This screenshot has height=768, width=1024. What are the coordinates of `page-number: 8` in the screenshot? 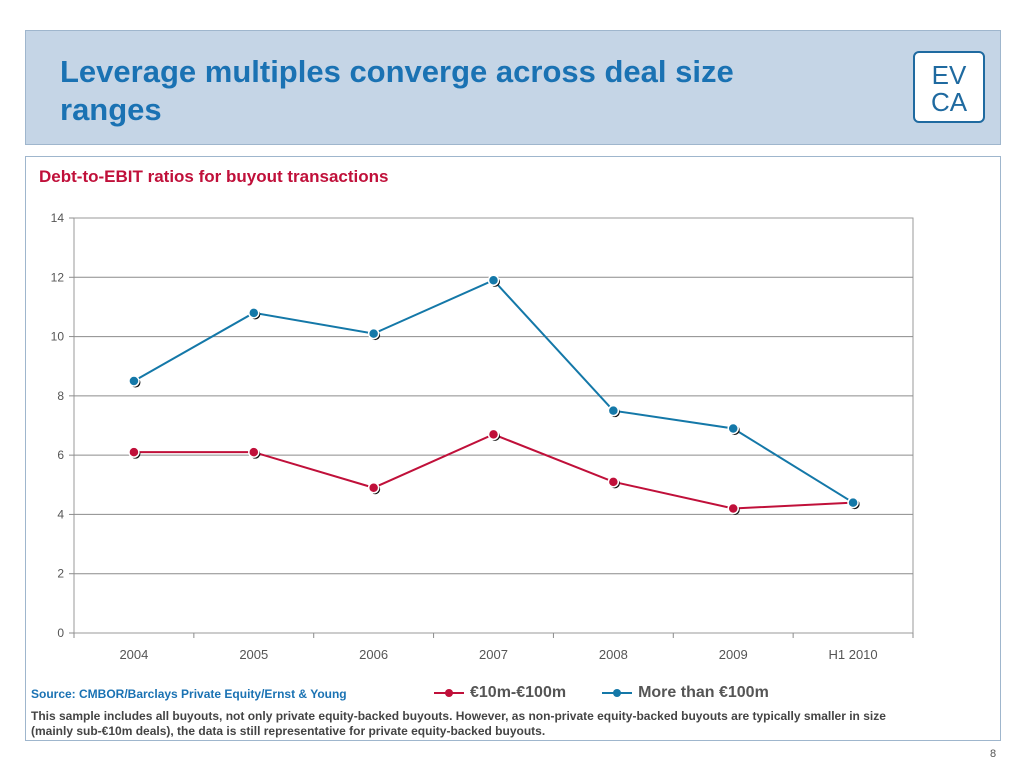 It's located at (993, 754).